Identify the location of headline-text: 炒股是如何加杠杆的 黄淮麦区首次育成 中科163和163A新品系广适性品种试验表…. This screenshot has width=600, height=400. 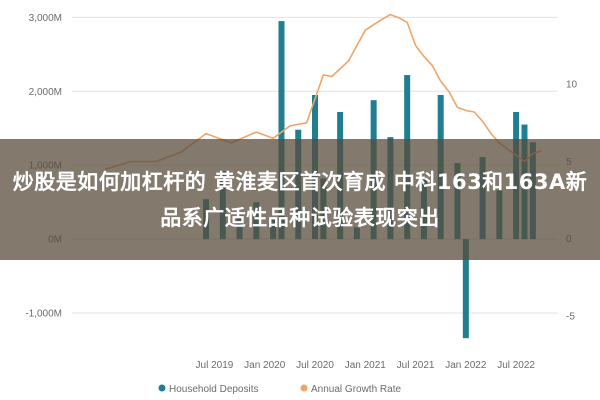
(300, 199).